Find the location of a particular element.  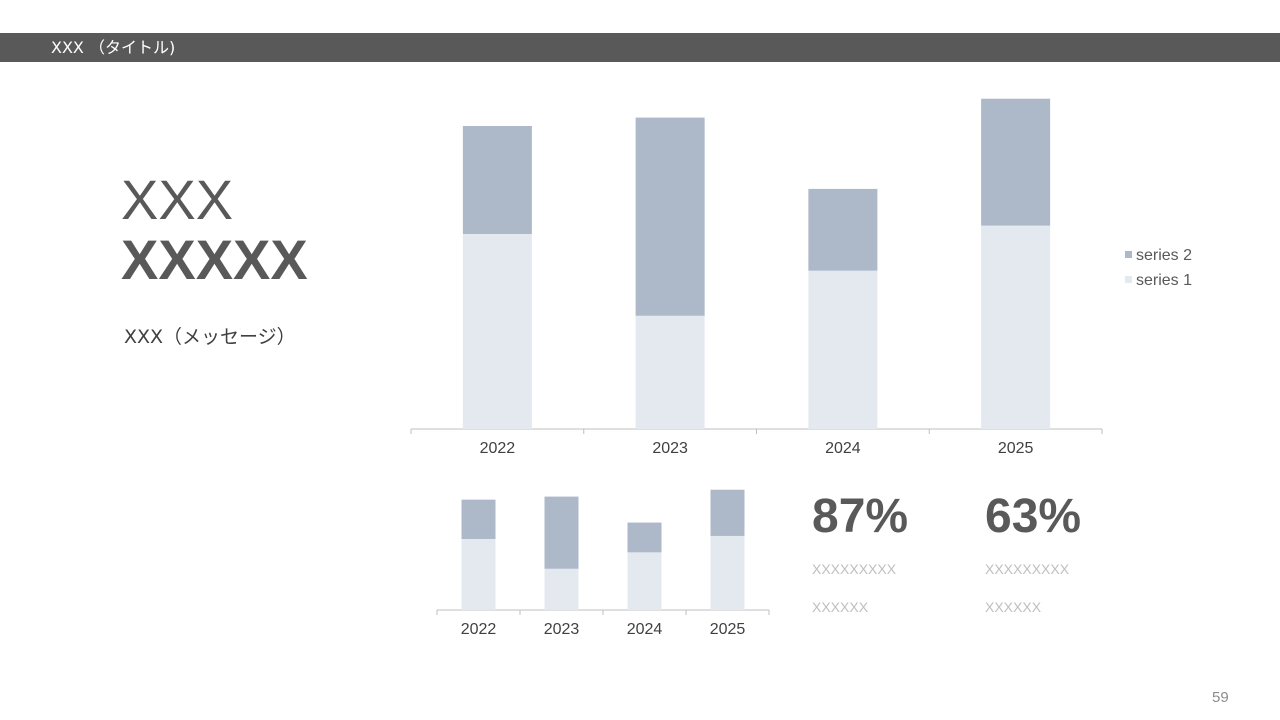

main-chart-bar-series2-2025 is located at coordinates (1016, 162).